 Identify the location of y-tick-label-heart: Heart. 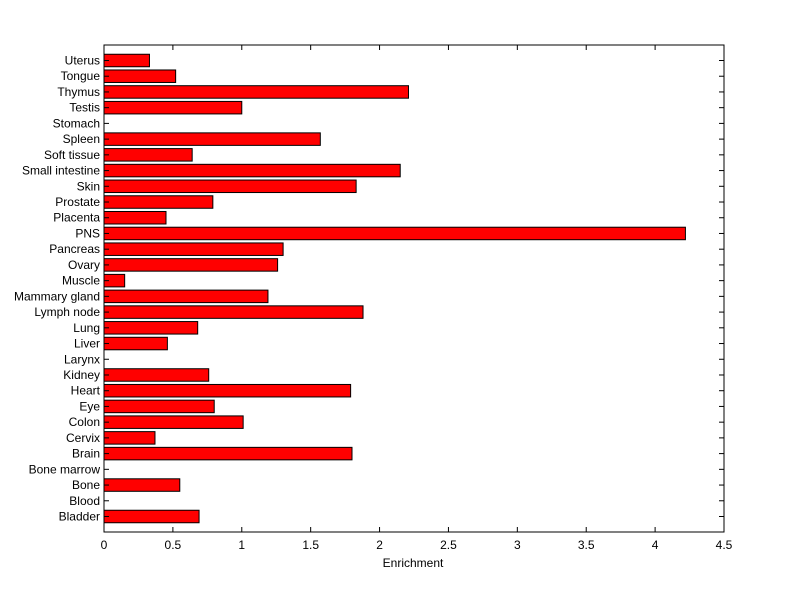
(86, 391).